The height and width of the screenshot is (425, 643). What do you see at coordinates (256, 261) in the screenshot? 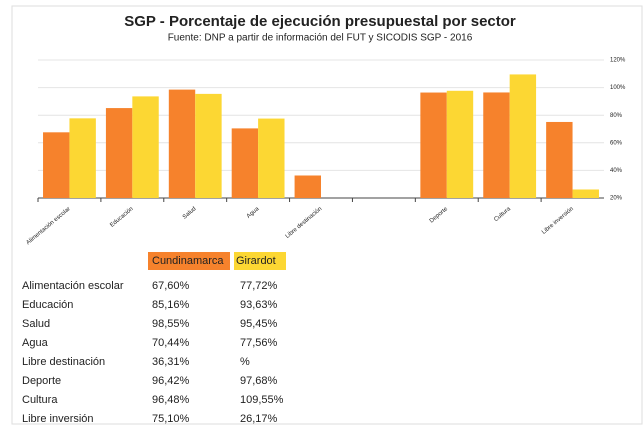
I see `legend-label: Girardot` at bounding box center [256, 261].